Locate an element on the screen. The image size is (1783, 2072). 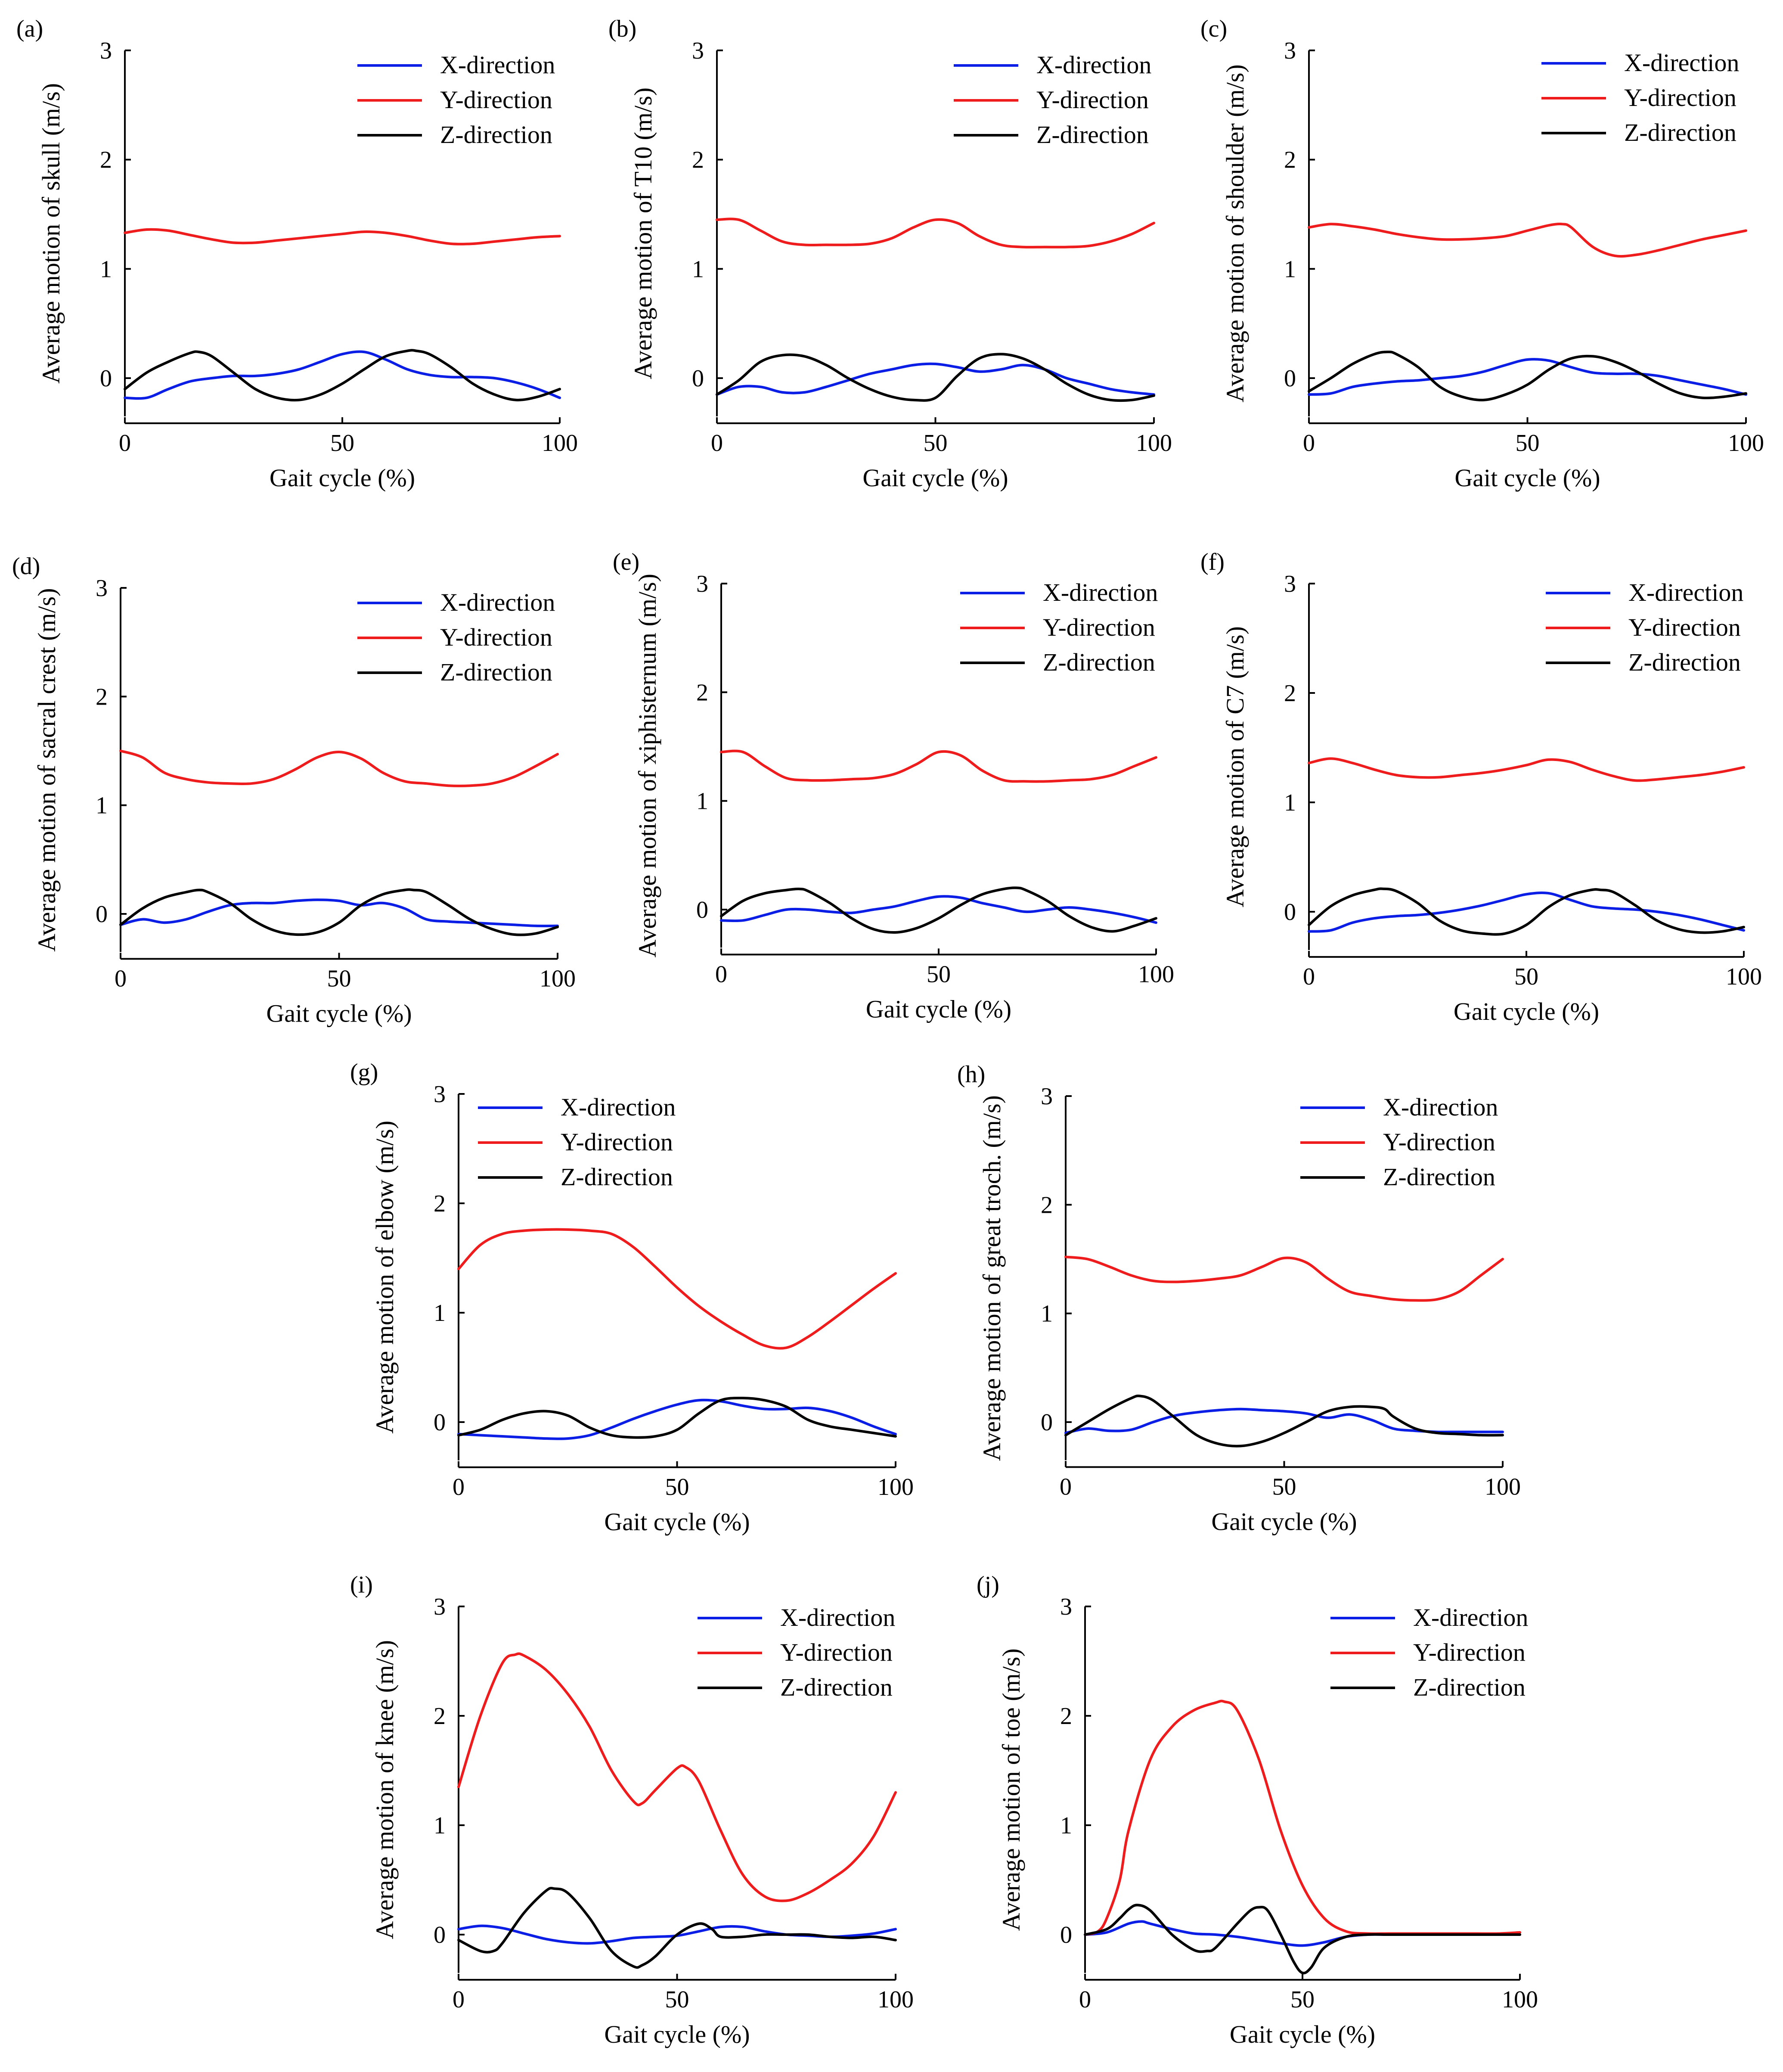
panel-label: (i) is located at coordinates (361, 1585).